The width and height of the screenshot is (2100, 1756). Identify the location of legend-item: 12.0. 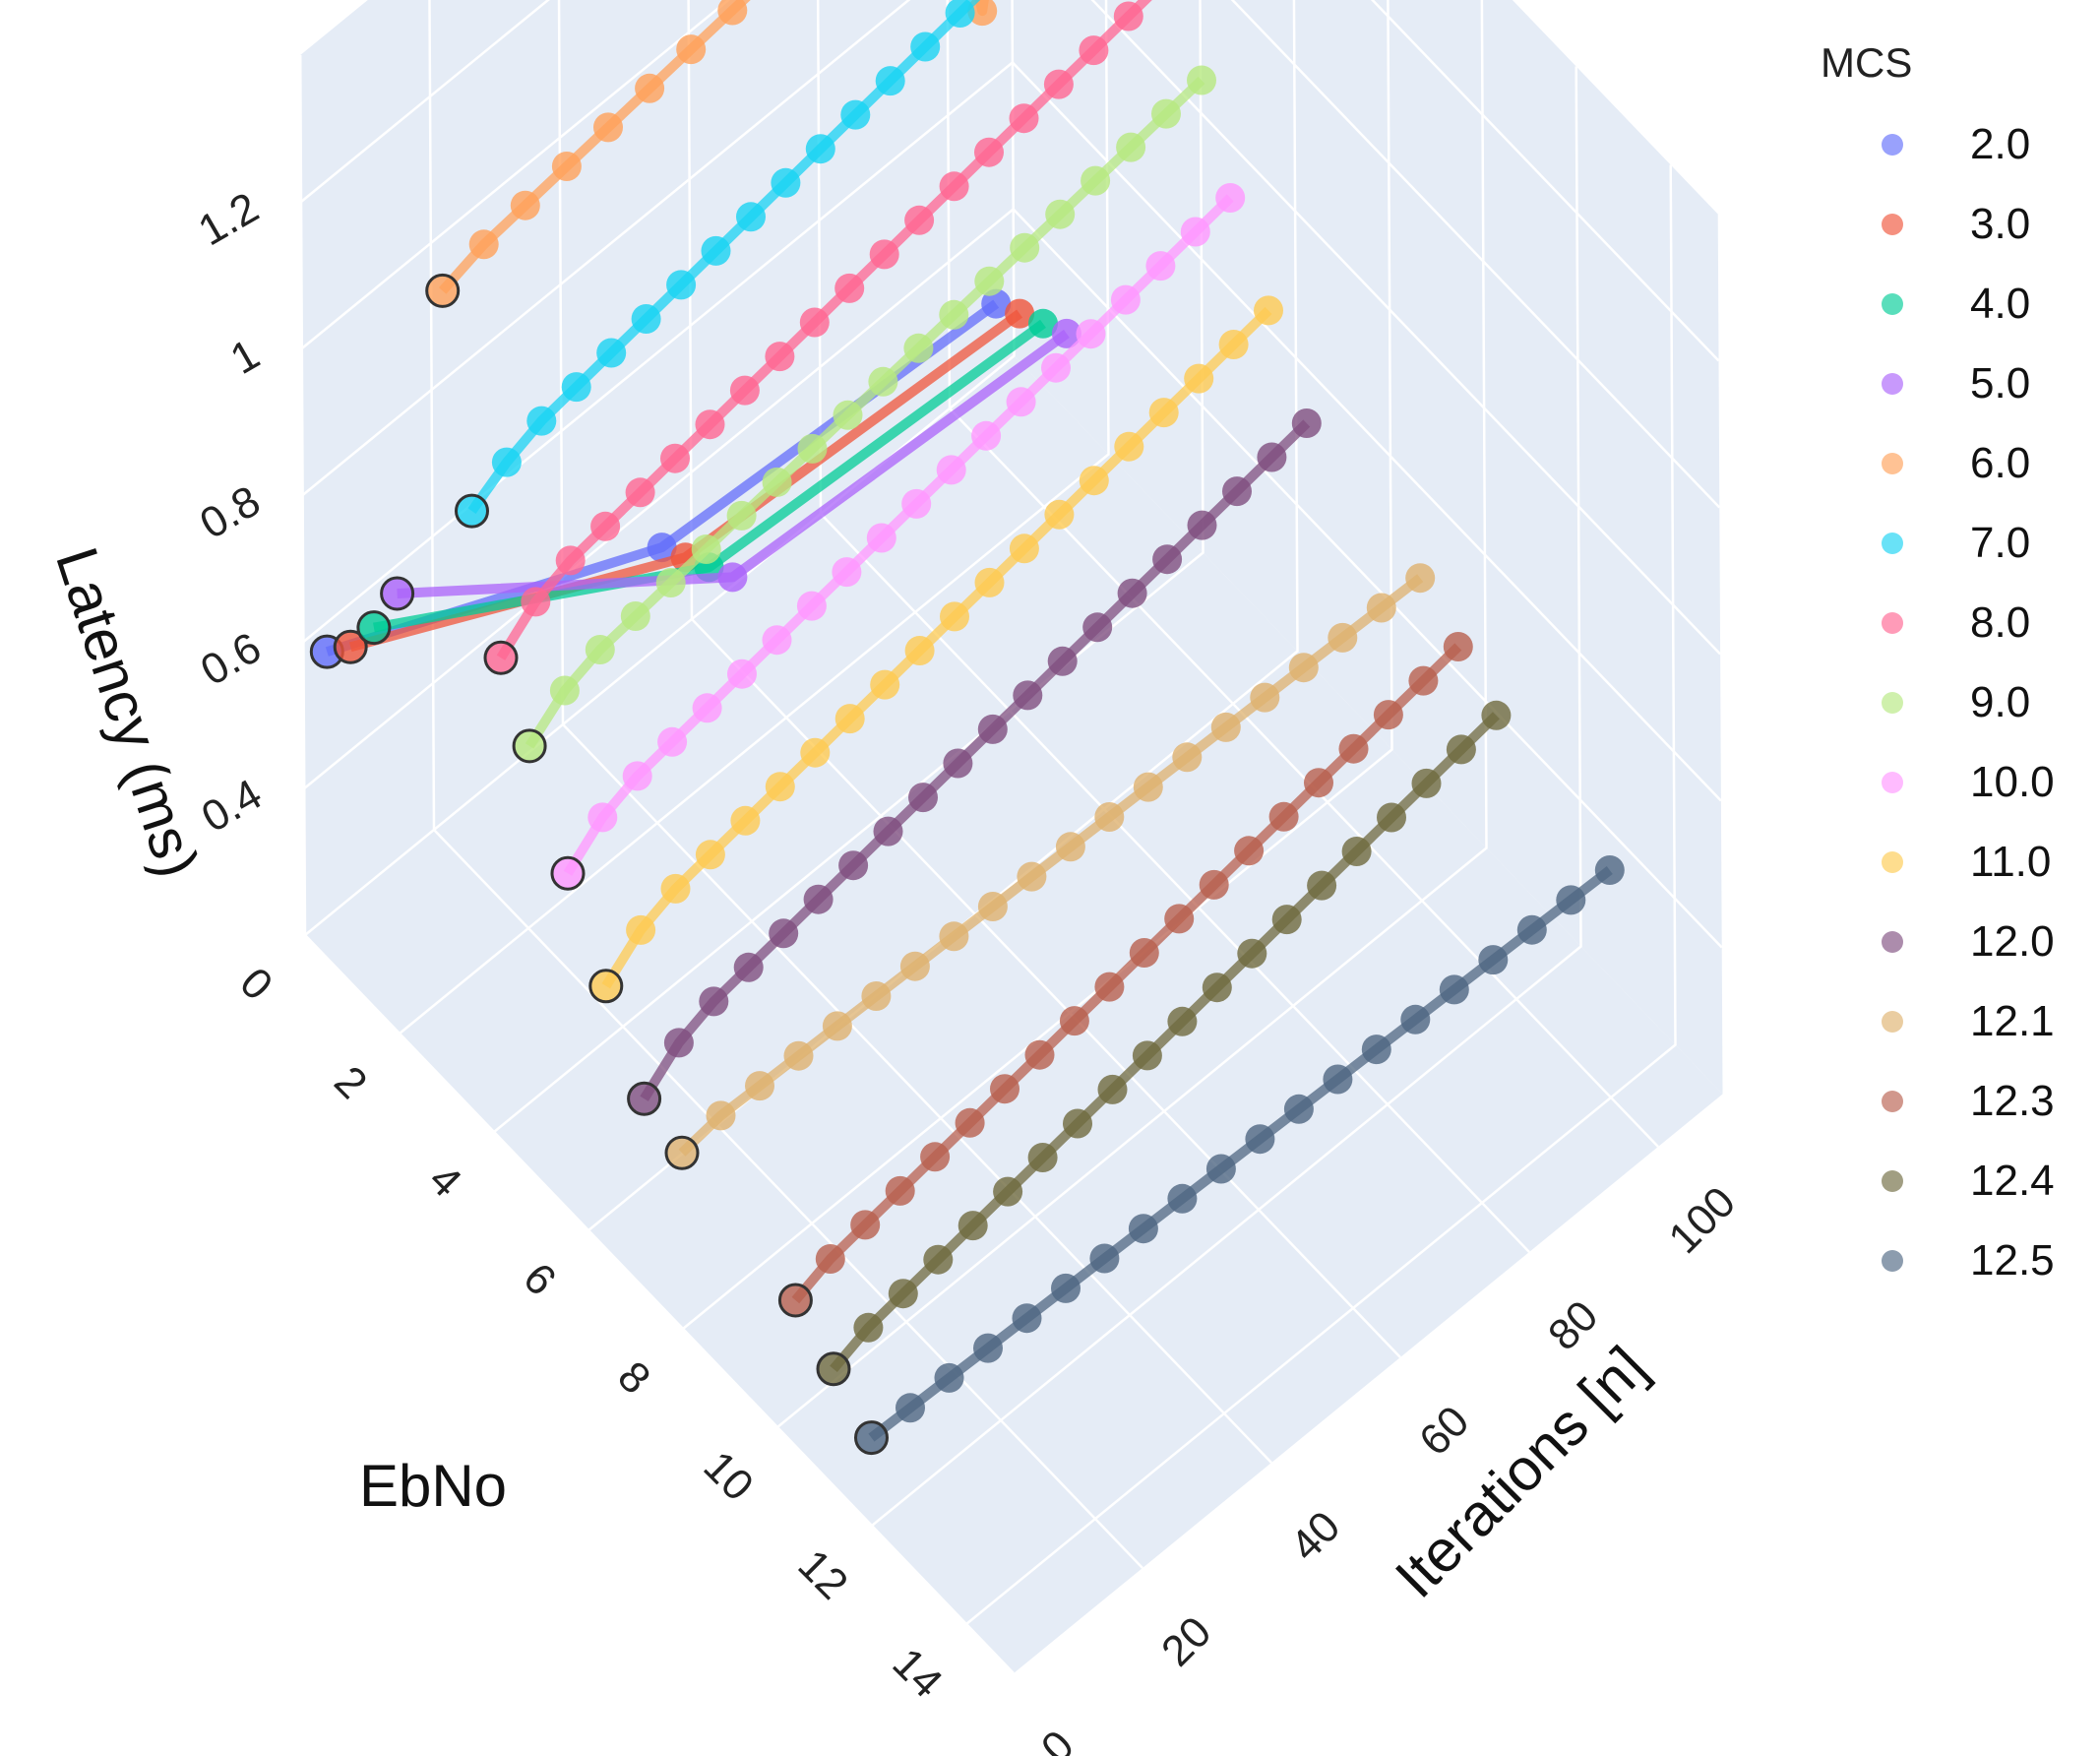
(1958, 941).